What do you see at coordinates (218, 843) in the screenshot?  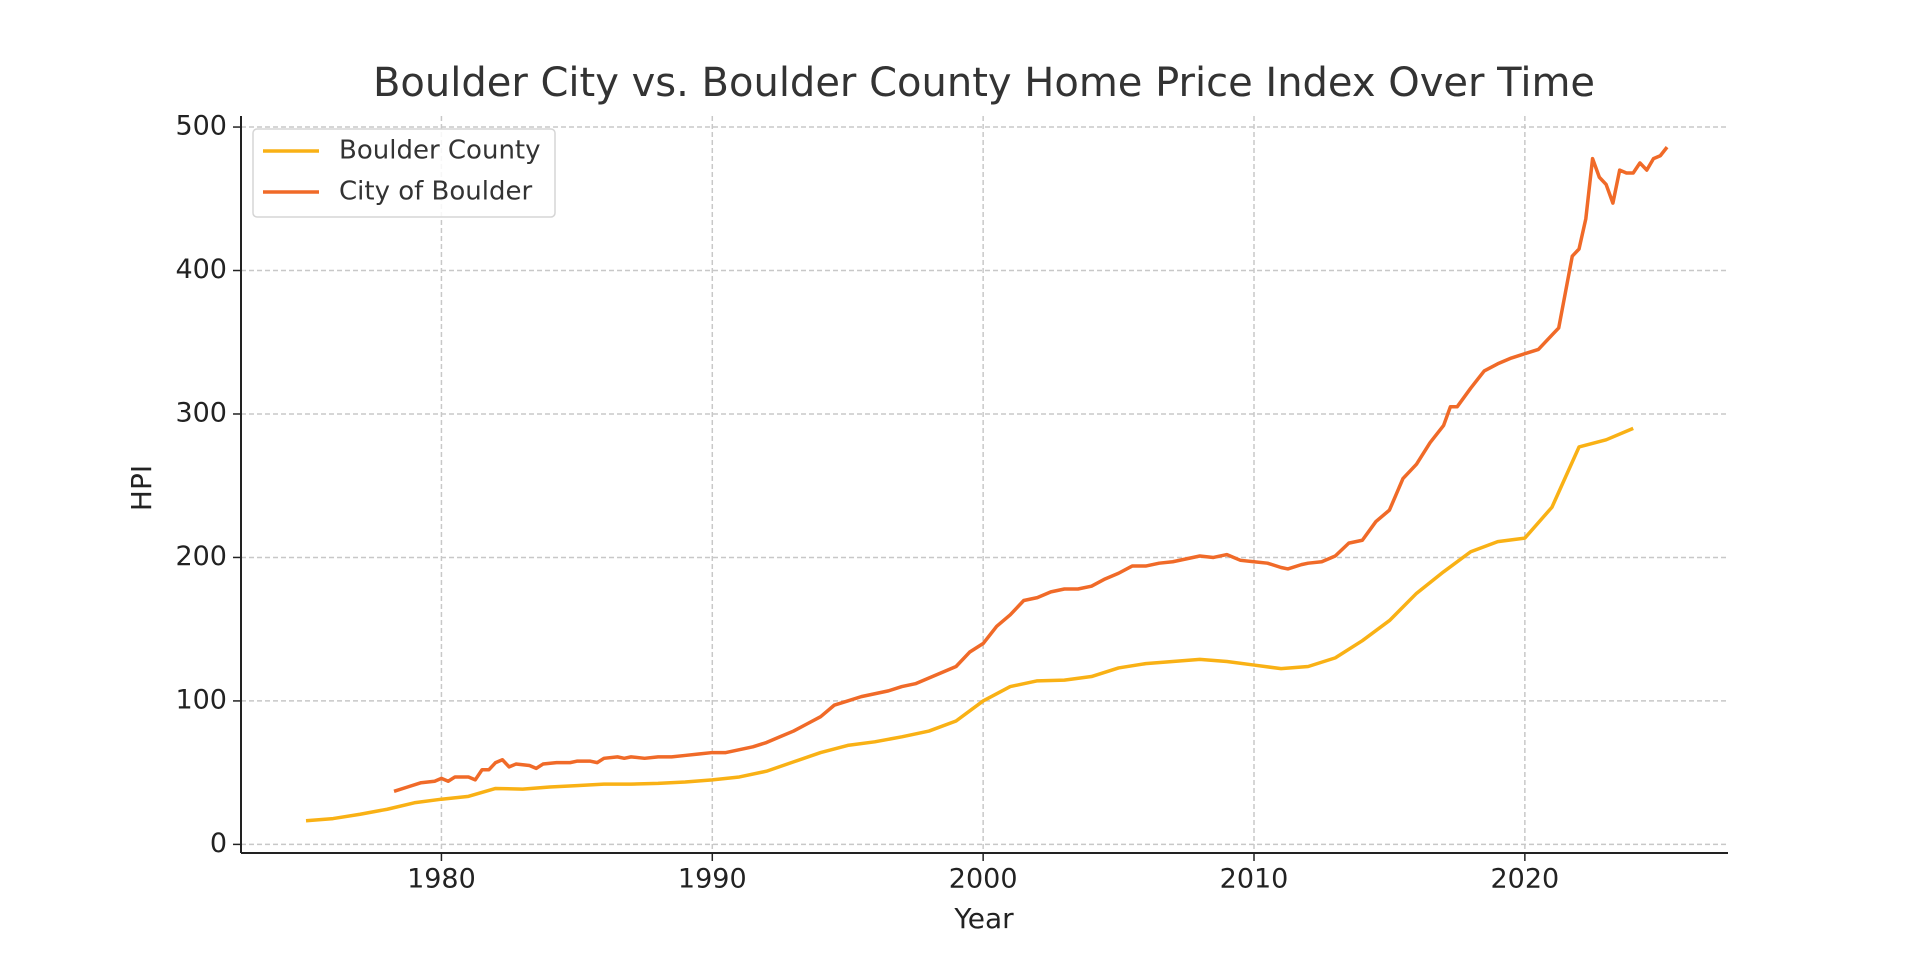 I see `y-tick-label: 0` at bounding box center [218, 843].